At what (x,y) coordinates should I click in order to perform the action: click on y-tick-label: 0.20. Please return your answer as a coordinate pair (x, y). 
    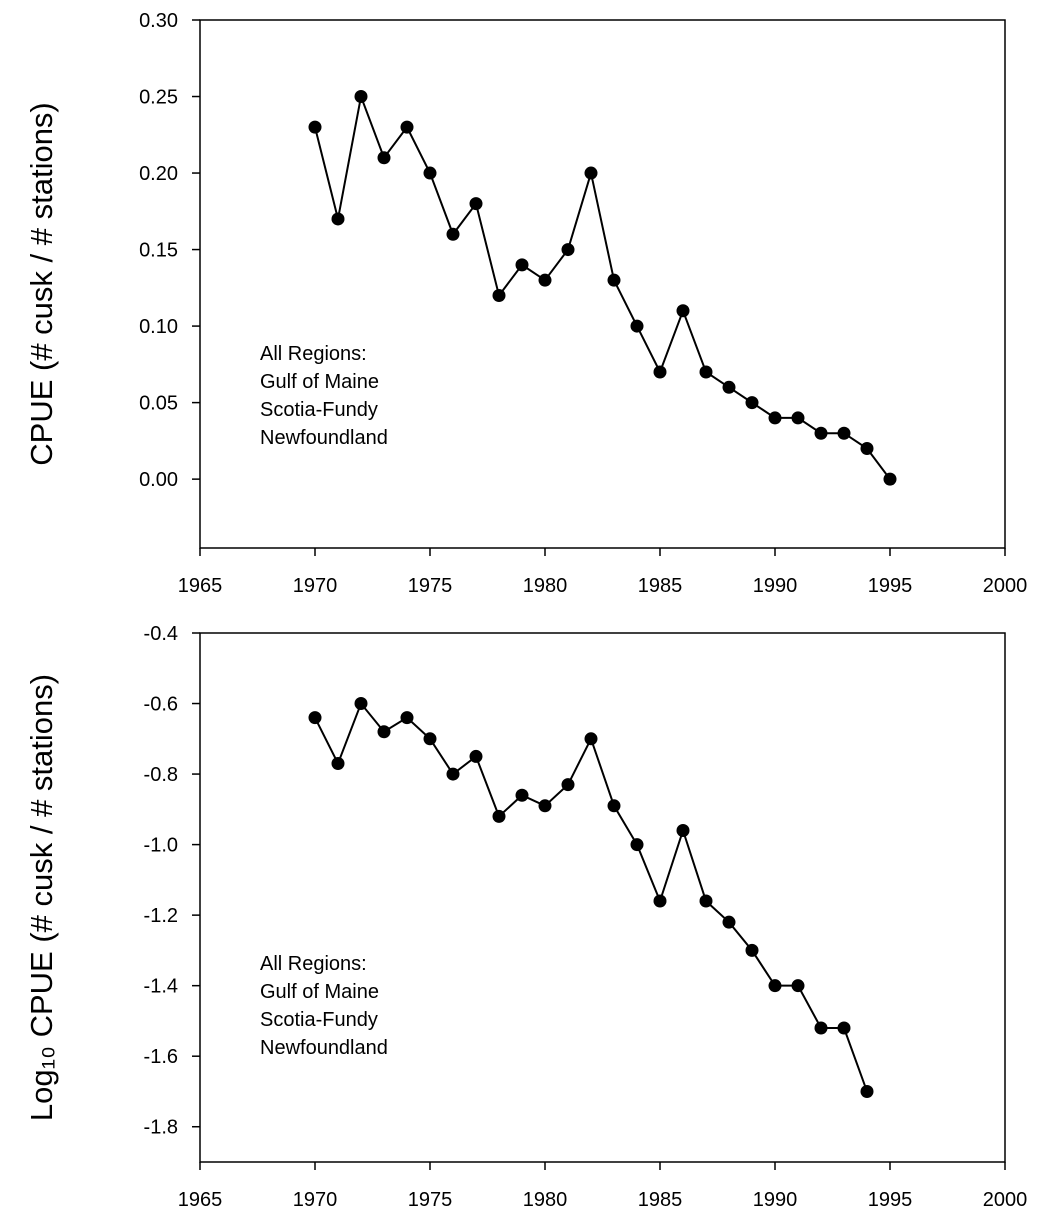
    Looking at the image, I should click on (158, 174).